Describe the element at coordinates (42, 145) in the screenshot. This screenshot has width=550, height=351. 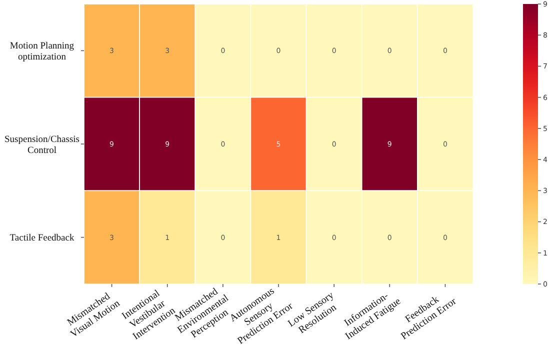
I see `y-tick-label: Suspension/Chassis Control` at that location.